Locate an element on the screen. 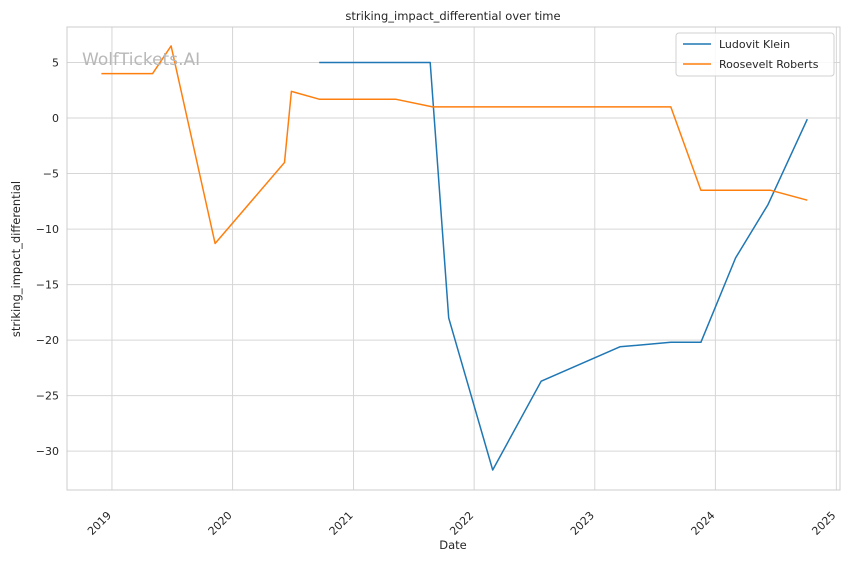 The image size is (863, 561). watermark-text: WolfTickets.AI is located at coordinates (141, 60).